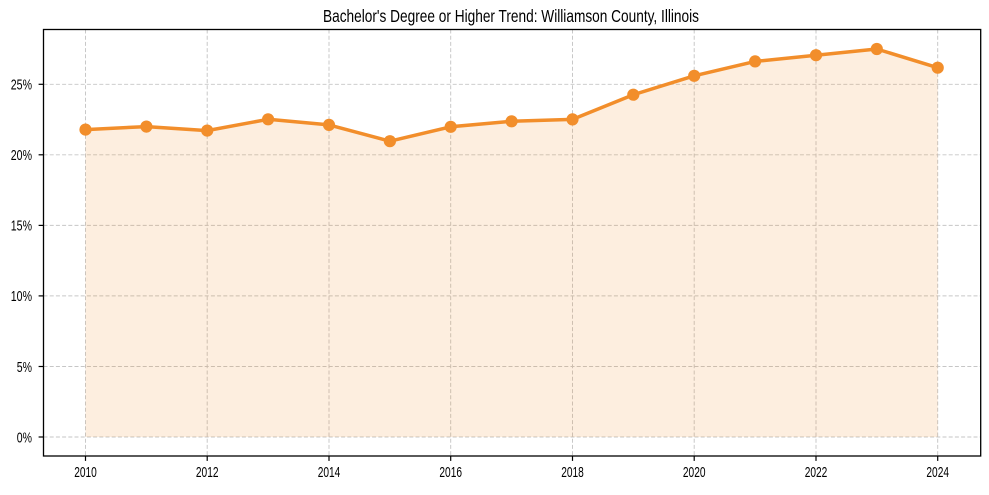 This screenshot has width=989, height=495. What do you see at coordinates (694, 473) in the screenshot?
I see `svg-text: 2020` at bounding box center [694, 473].